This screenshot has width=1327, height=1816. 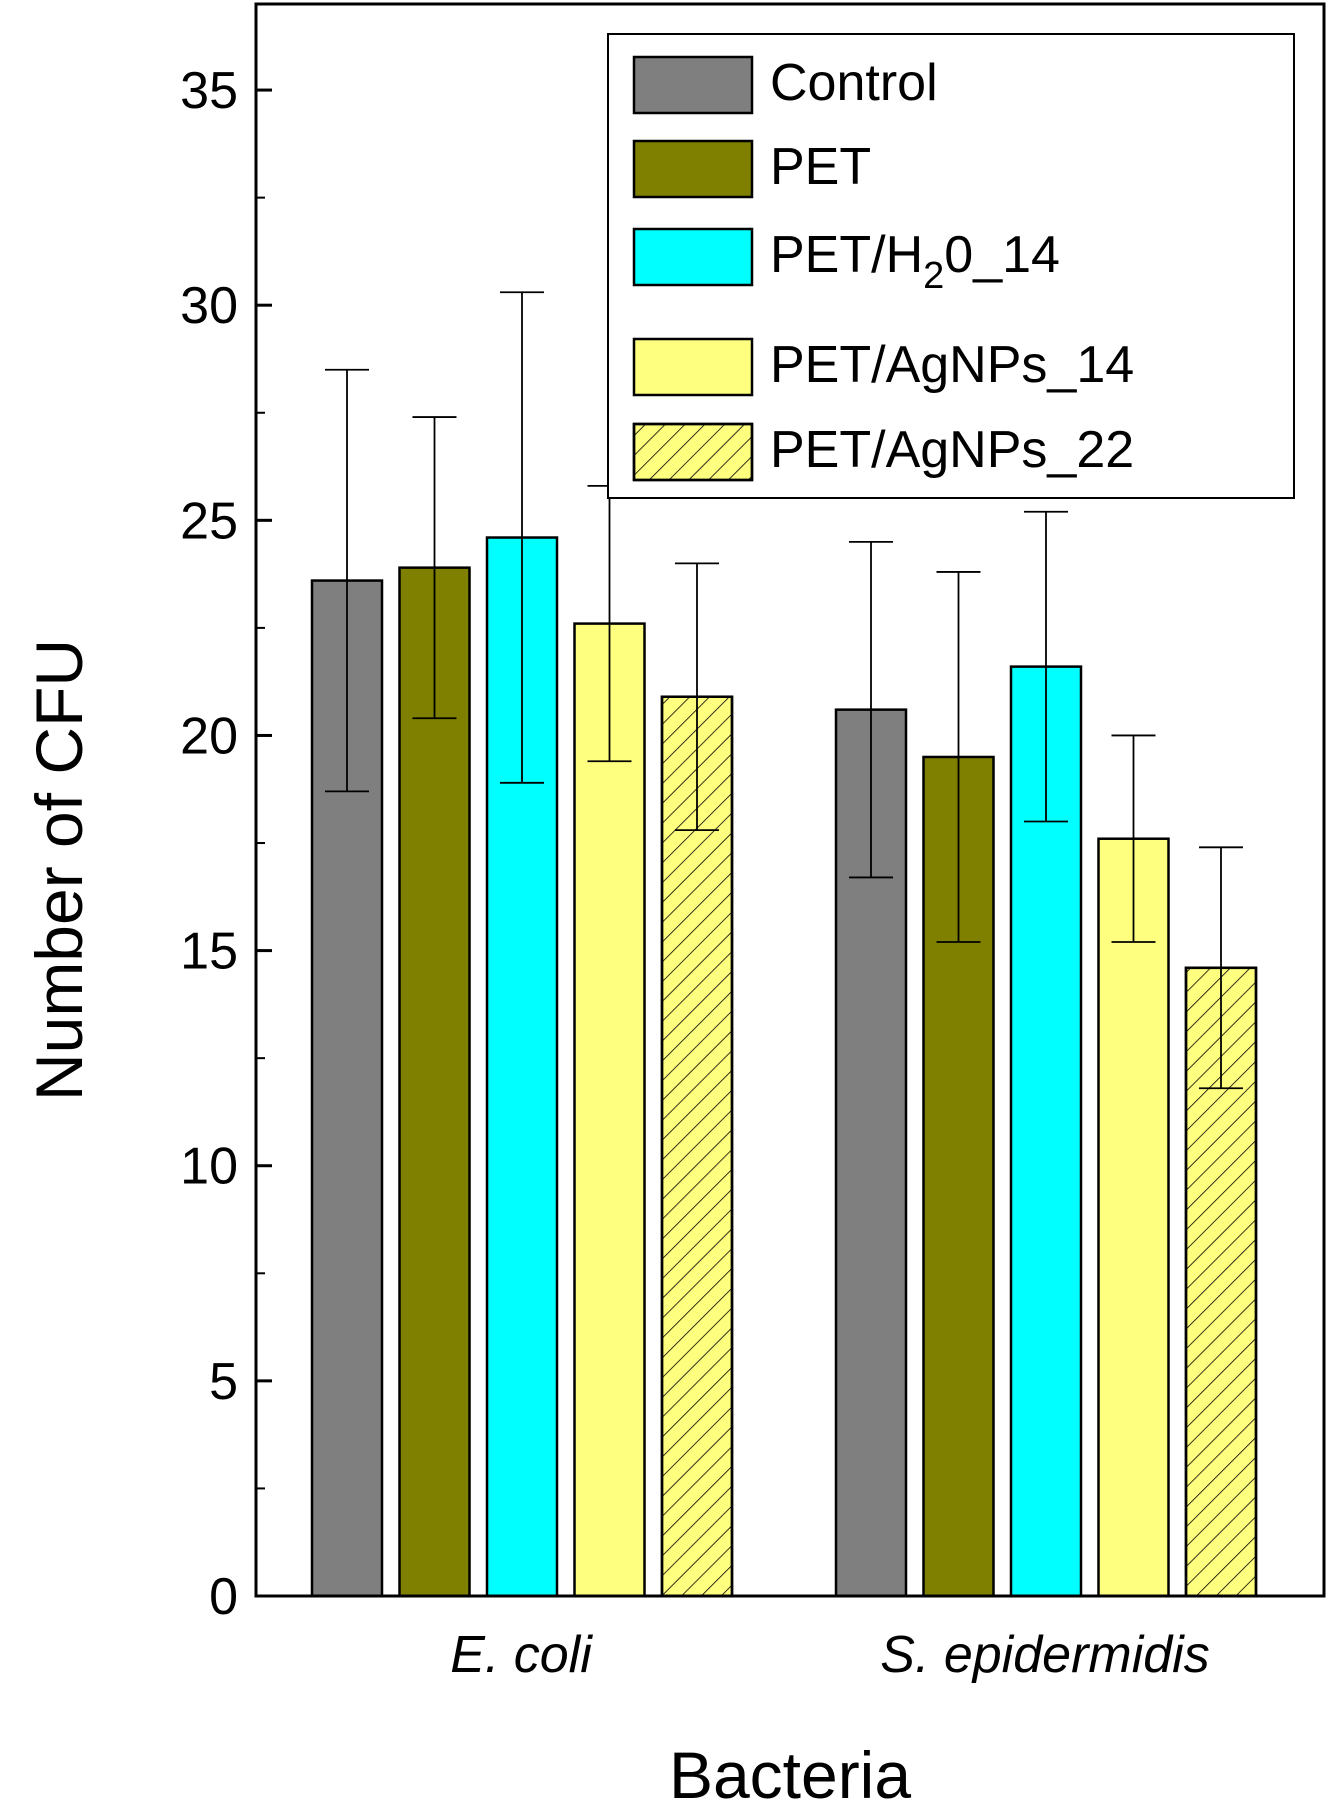 What do you see at coordinates (209, 91) in the screenshot?
I see `y-tick-label: 35` at bounding box center [209, 91].